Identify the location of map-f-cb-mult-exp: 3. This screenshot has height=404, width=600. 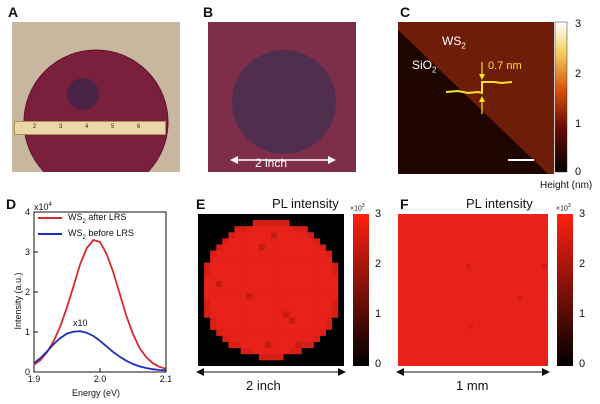
(569, 206).